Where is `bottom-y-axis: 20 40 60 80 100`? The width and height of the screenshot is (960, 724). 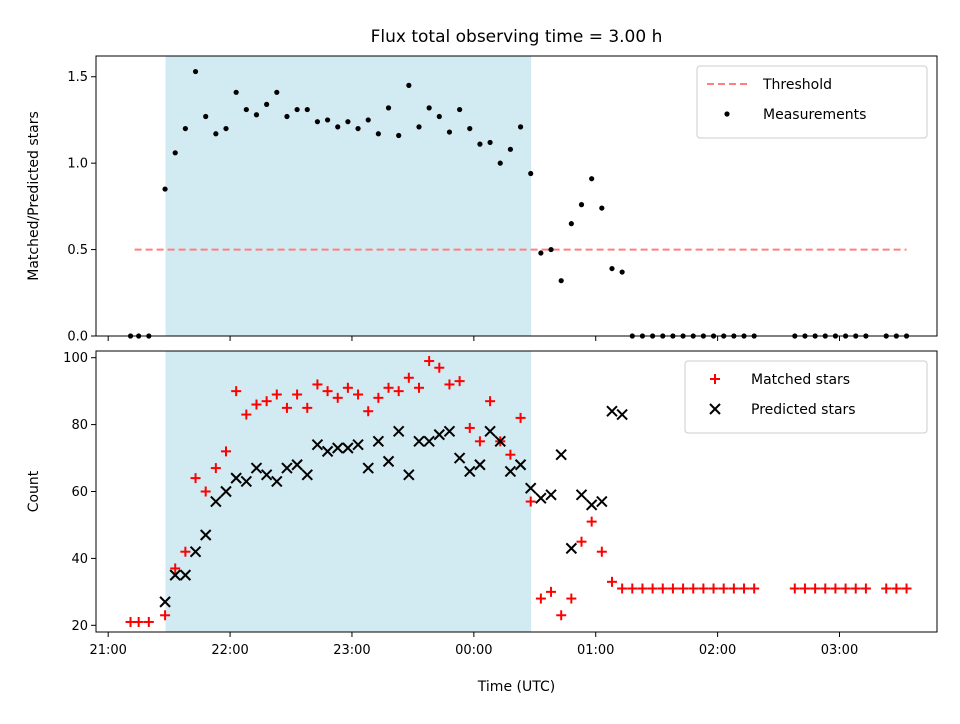
bottom-y-axis: 20 40 60 80 100 is located at coordinates (79, 492).